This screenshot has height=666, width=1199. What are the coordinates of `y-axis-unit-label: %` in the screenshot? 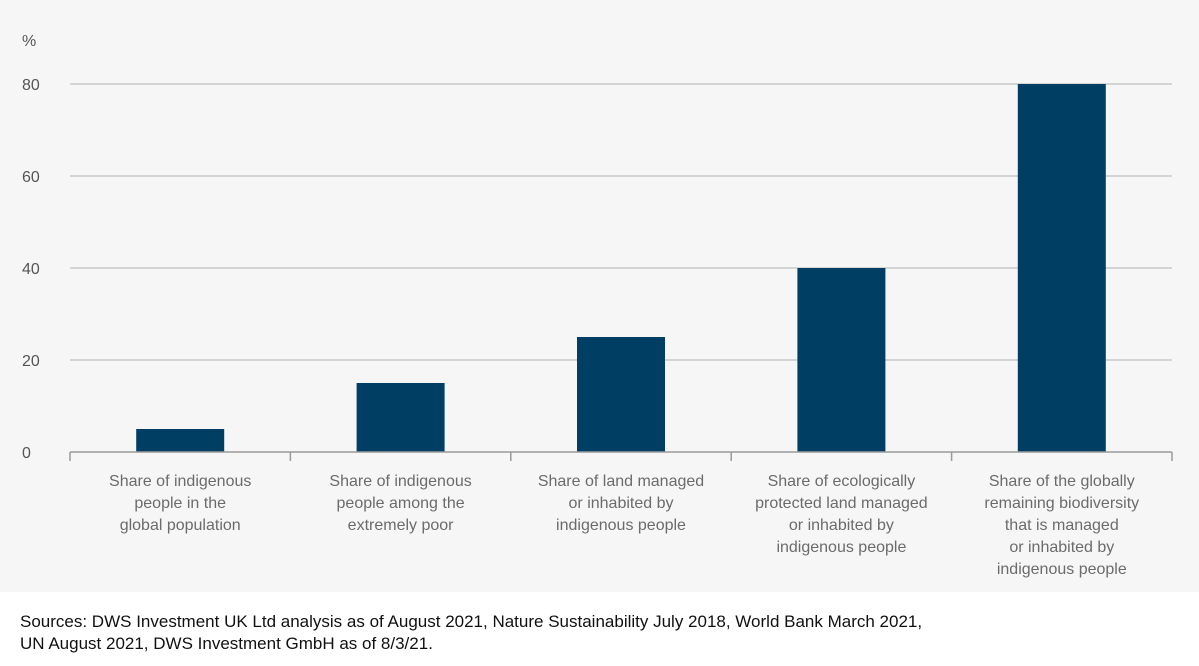 It's located at (29, 41).